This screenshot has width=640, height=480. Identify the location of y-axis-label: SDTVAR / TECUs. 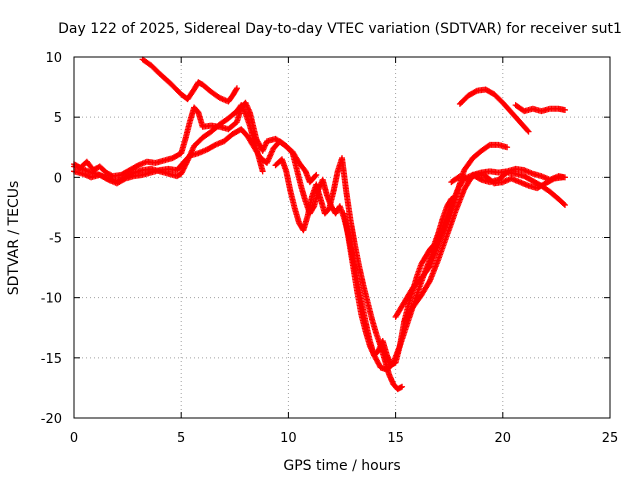
(14, 238).